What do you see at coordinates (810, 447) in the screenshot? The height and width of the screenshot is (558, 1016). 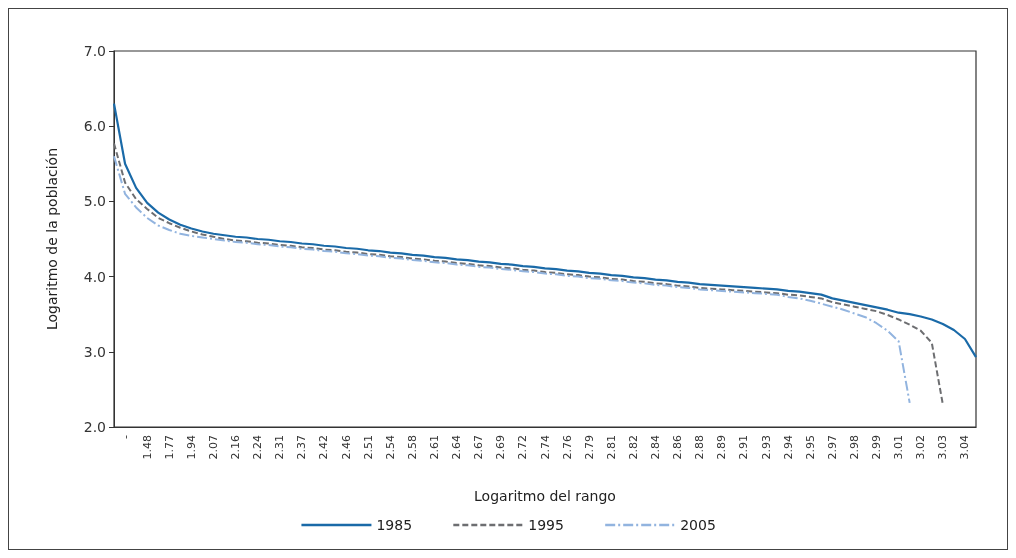 I see `x-tick-label: 2.95` at bounding box center [810, 447].